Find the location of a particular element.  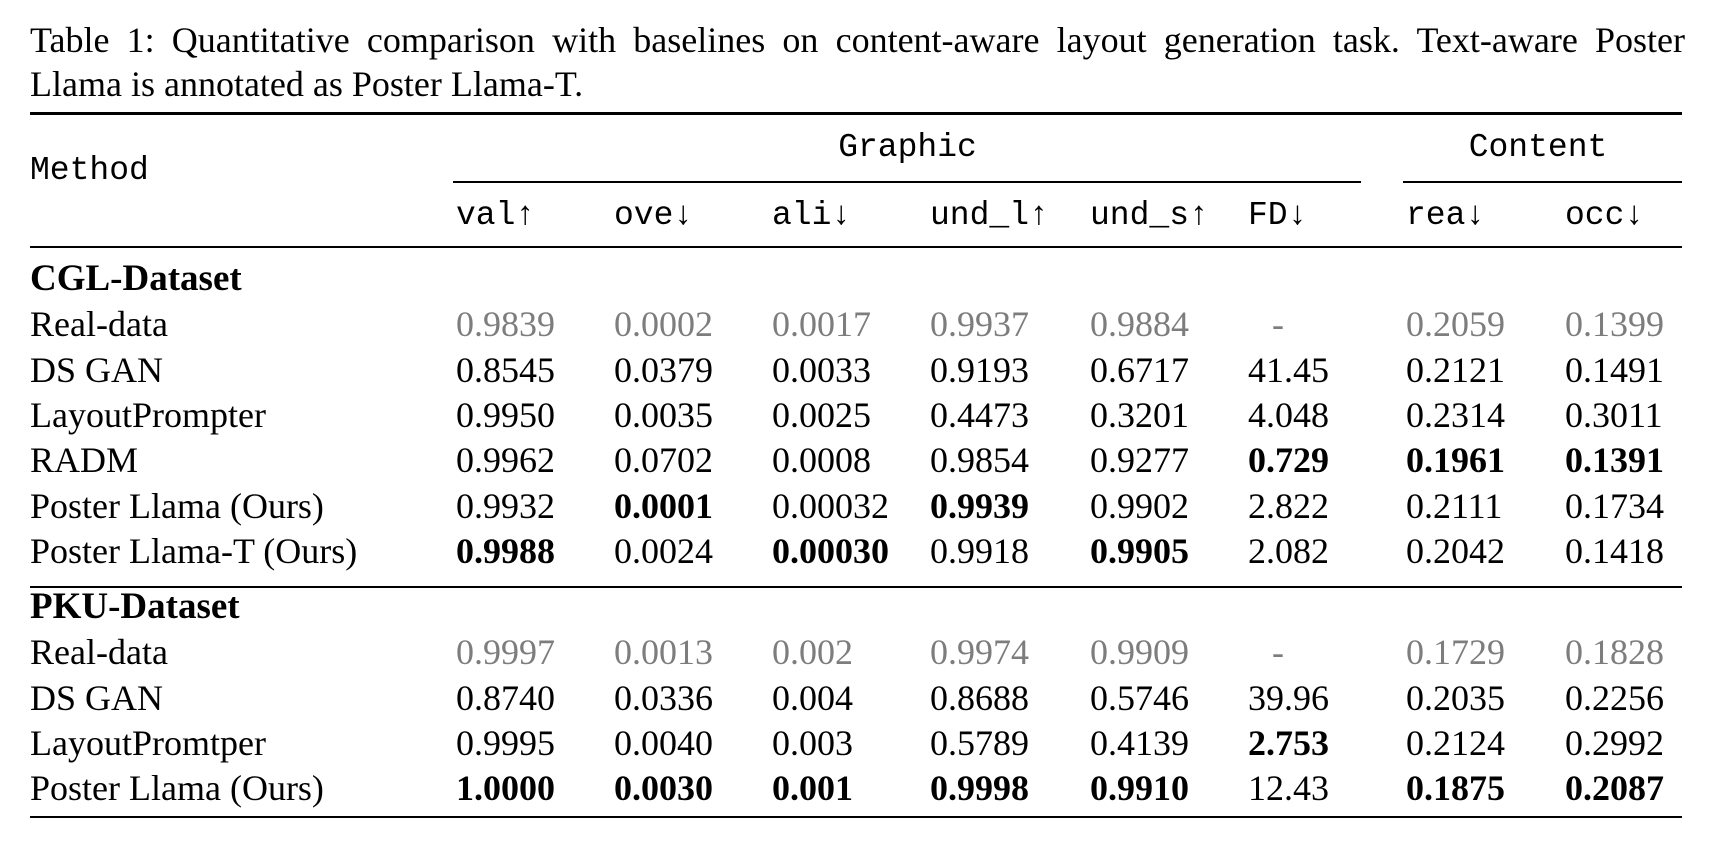

table-cell: 0.9988 is located at coordinates (505, 550).